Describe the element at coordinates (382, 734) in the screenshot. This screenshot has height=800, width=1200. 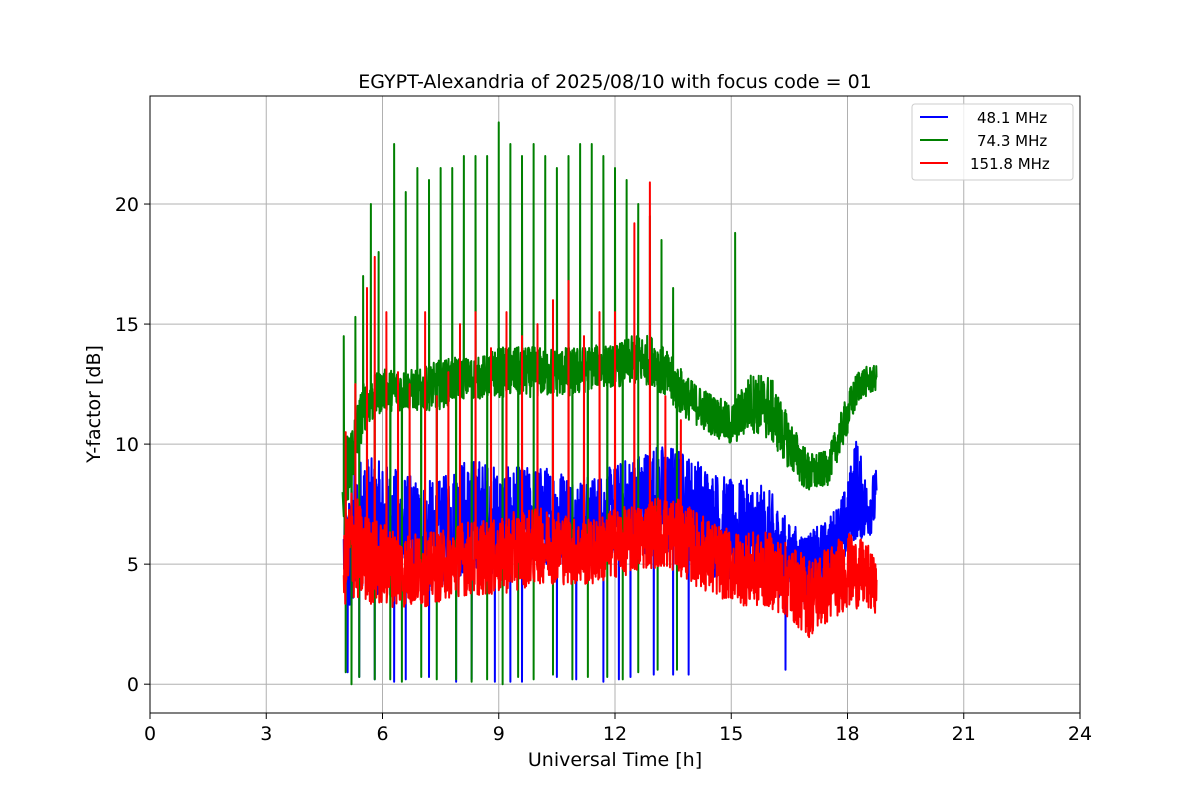
I see `x-tick-label: 6` at that location.